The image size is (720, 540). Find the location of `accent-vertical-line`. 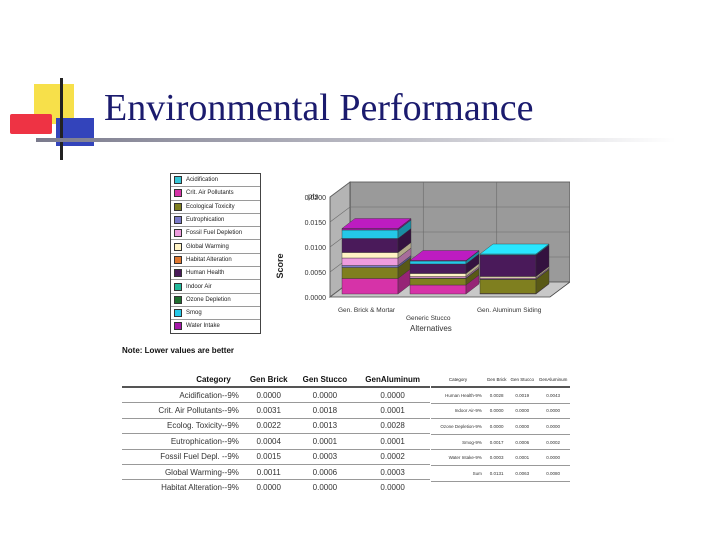

accent-vertical-line is located at coordinates (61, 119).